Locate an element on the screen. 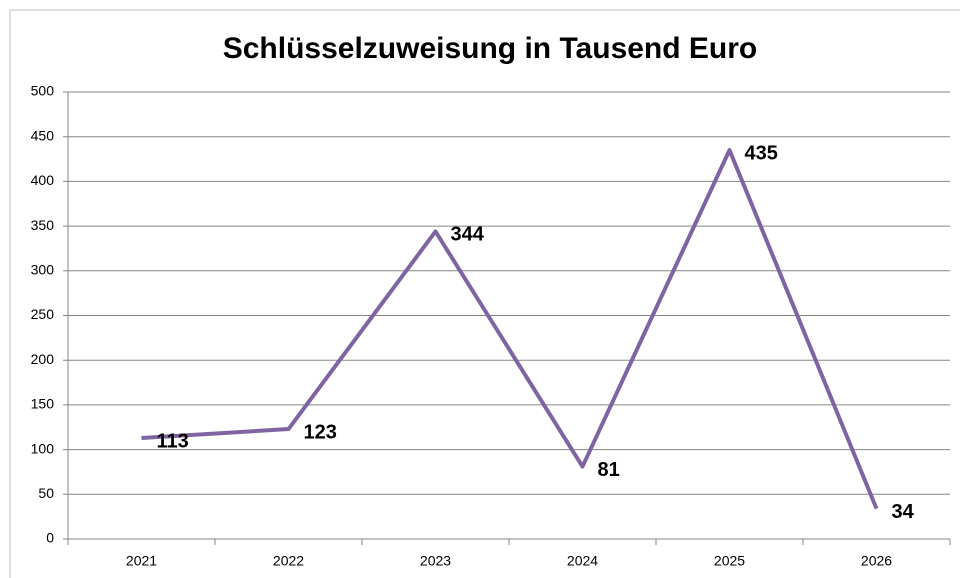 The height and width of the screenshot is (578, 960). x-tick-label: 2023 is located at coordinates (435, 561).